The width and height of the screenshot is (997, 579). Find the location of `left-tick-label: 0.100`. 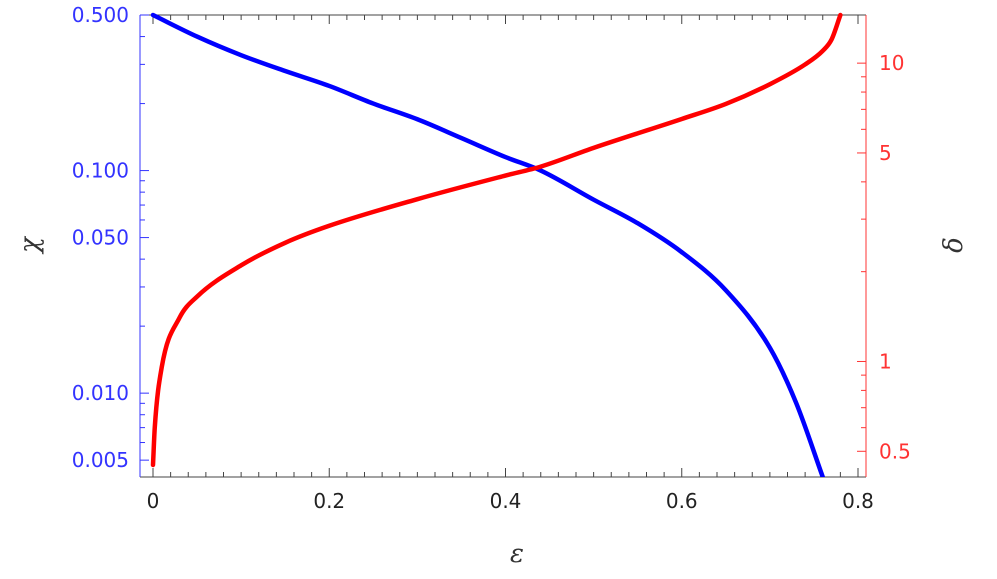

left-tick-label: 0.100 is located at coordinates (100, 171).